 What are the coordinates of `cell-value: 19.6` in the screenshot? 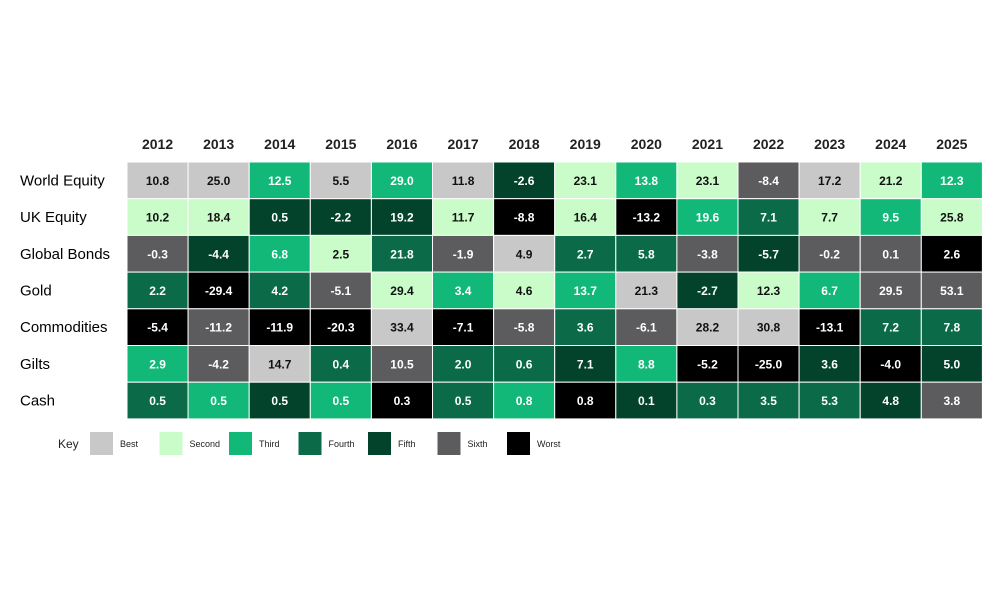 It's located at (708, 218).